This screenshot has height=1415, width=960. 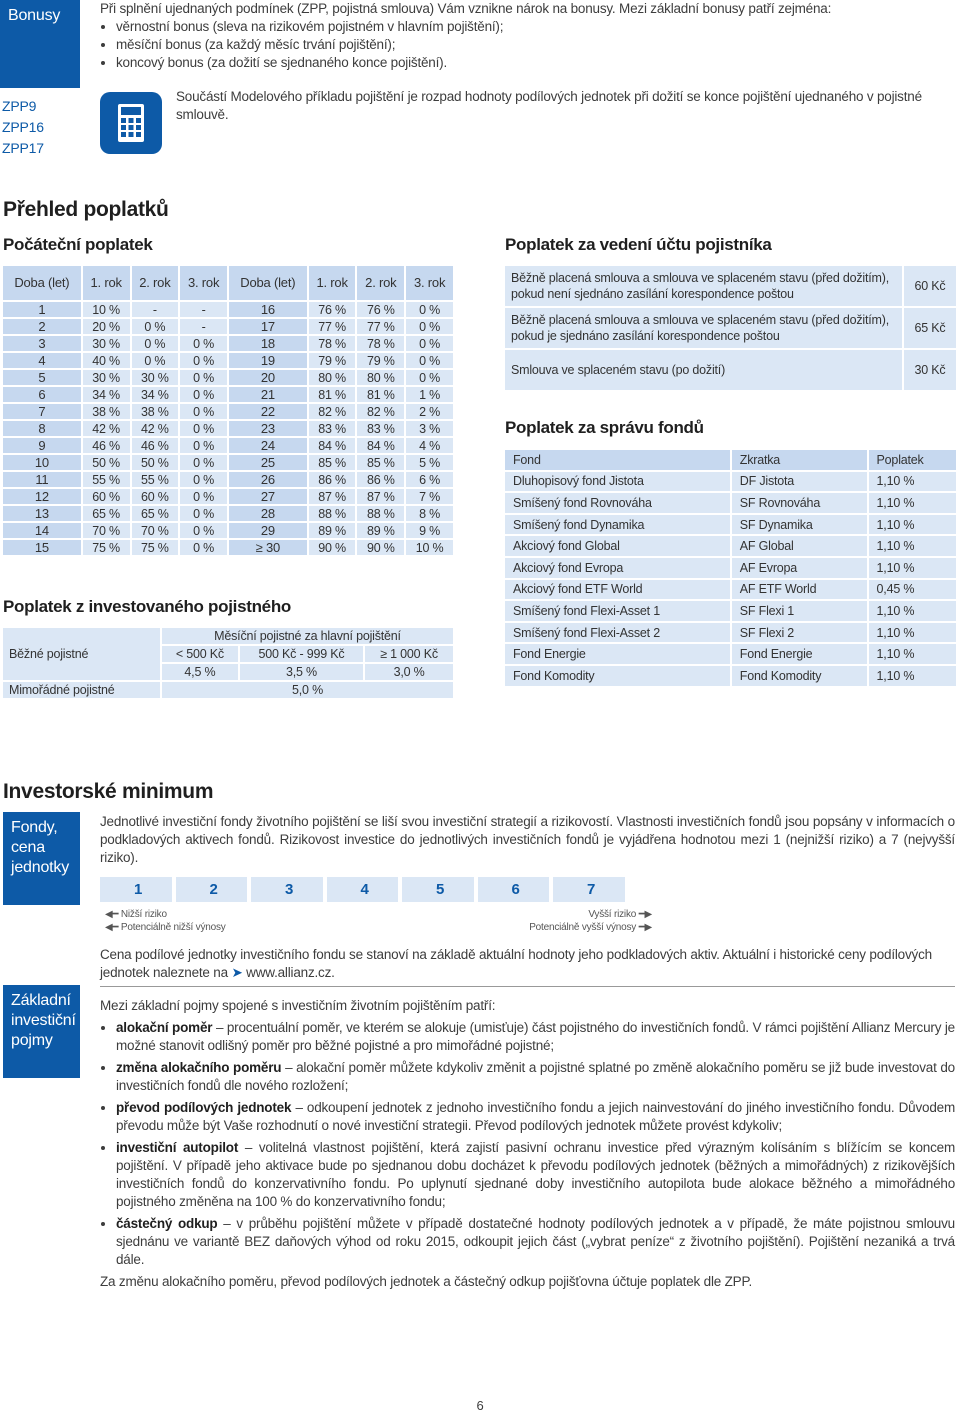 What do you see at coordinates (381, 445) in the screenshot?
I see `cell: 84 %` at bounding box center [381, 445].